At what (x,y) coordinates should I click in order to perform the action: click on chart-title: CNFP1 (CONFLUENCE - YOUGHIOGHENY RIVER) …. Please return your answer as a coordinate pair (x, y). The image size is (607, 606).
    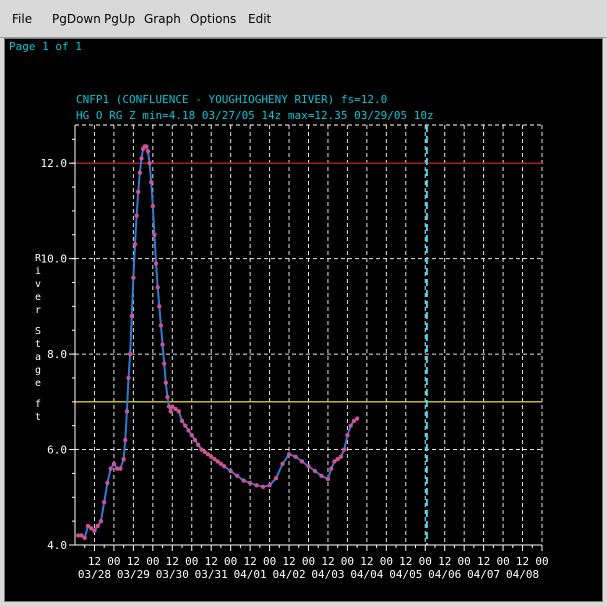
    Looking at the image, I should click on (231, 99).